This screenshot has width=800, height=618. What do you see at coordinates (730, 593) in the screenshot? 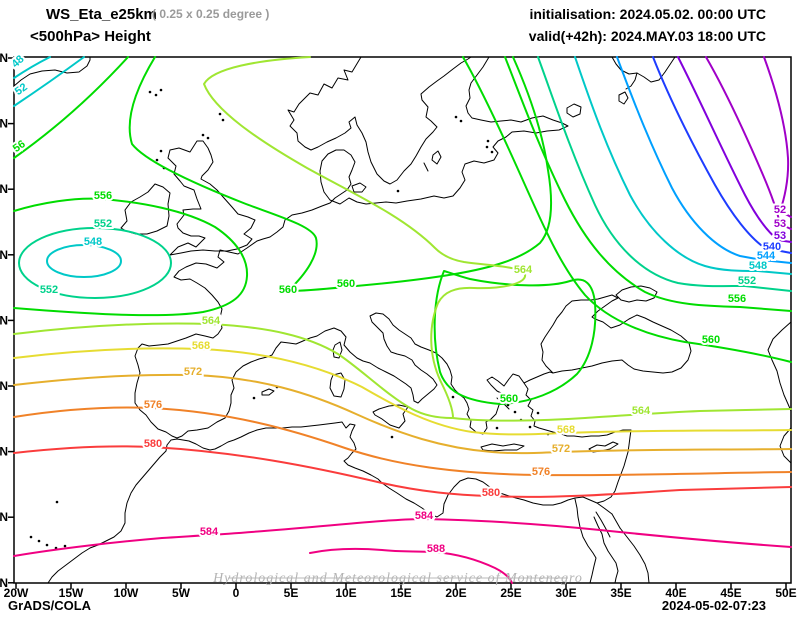
I see `lon-tick-label: 45E` at bounding box center [730, 593].